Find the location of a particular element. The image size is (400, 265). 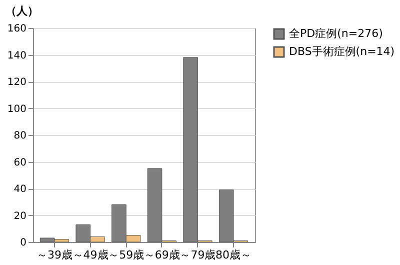

y-tick-label: 100 is located at coordinates (16, 109).